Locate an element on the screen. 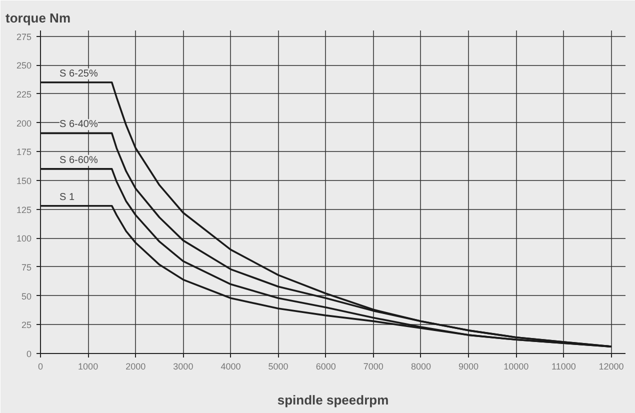  y-tick-label: 150 is located at coordinates (24, 181).